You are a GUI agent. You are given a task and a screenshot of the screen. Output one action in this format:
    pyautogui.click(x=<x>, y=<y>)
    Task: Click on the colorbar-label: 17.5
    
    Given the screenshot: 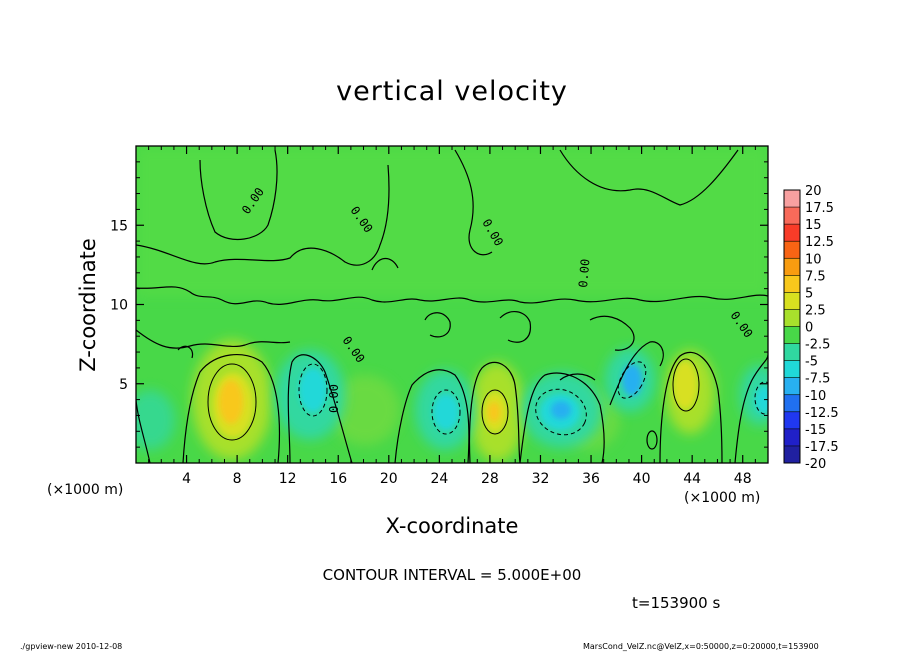 What is the action you would take?
    pyautogui.click(x=819, y=208)
    